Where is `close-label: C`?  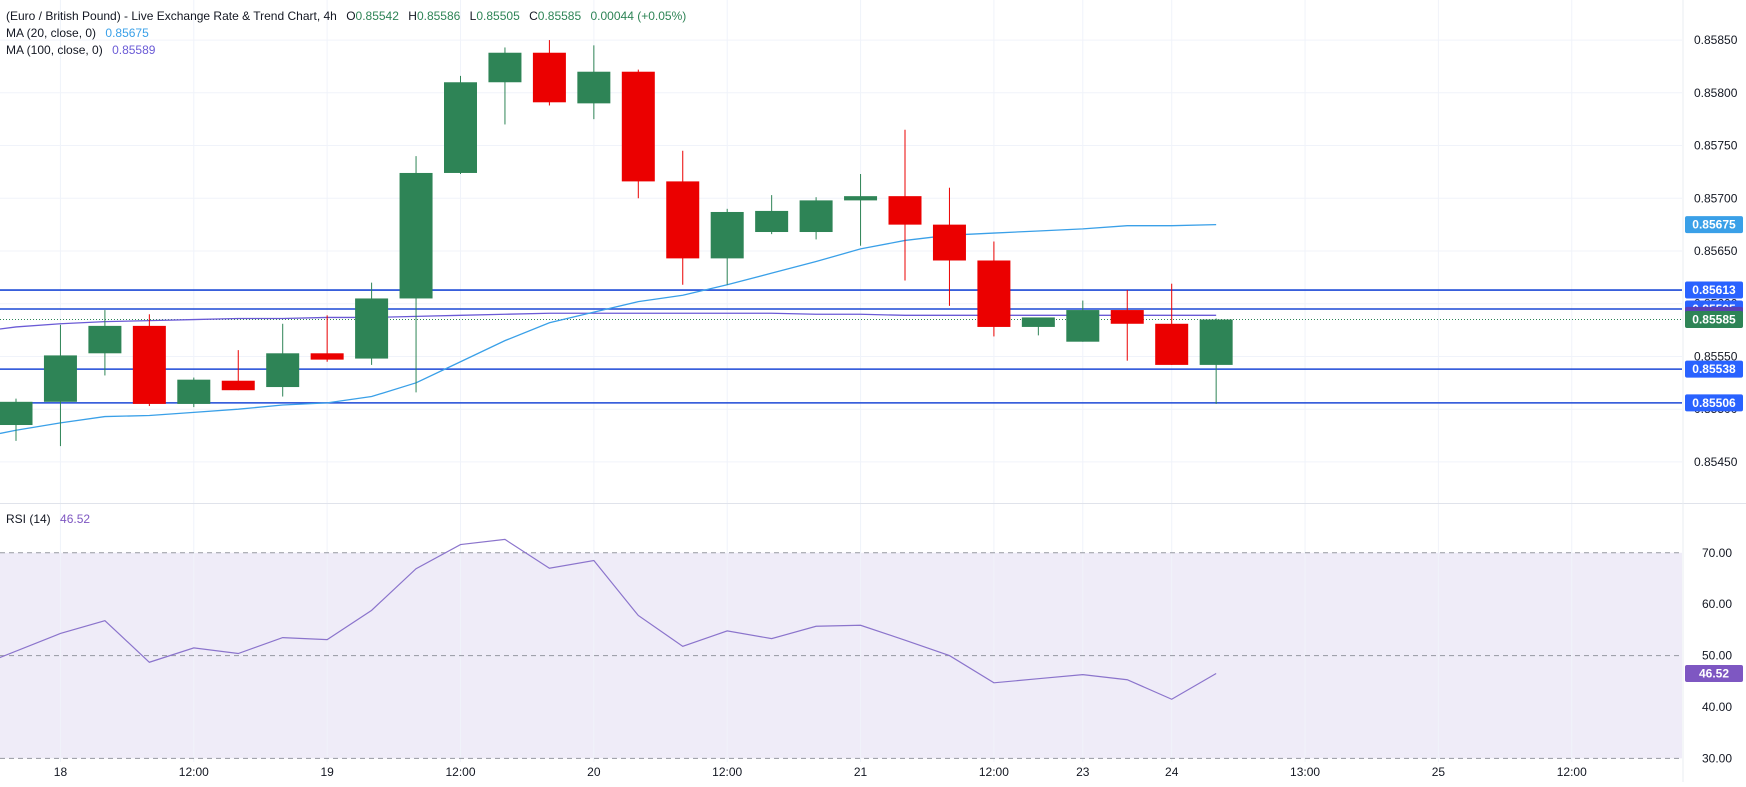
close-label: C is located at coordinates (533, 16).